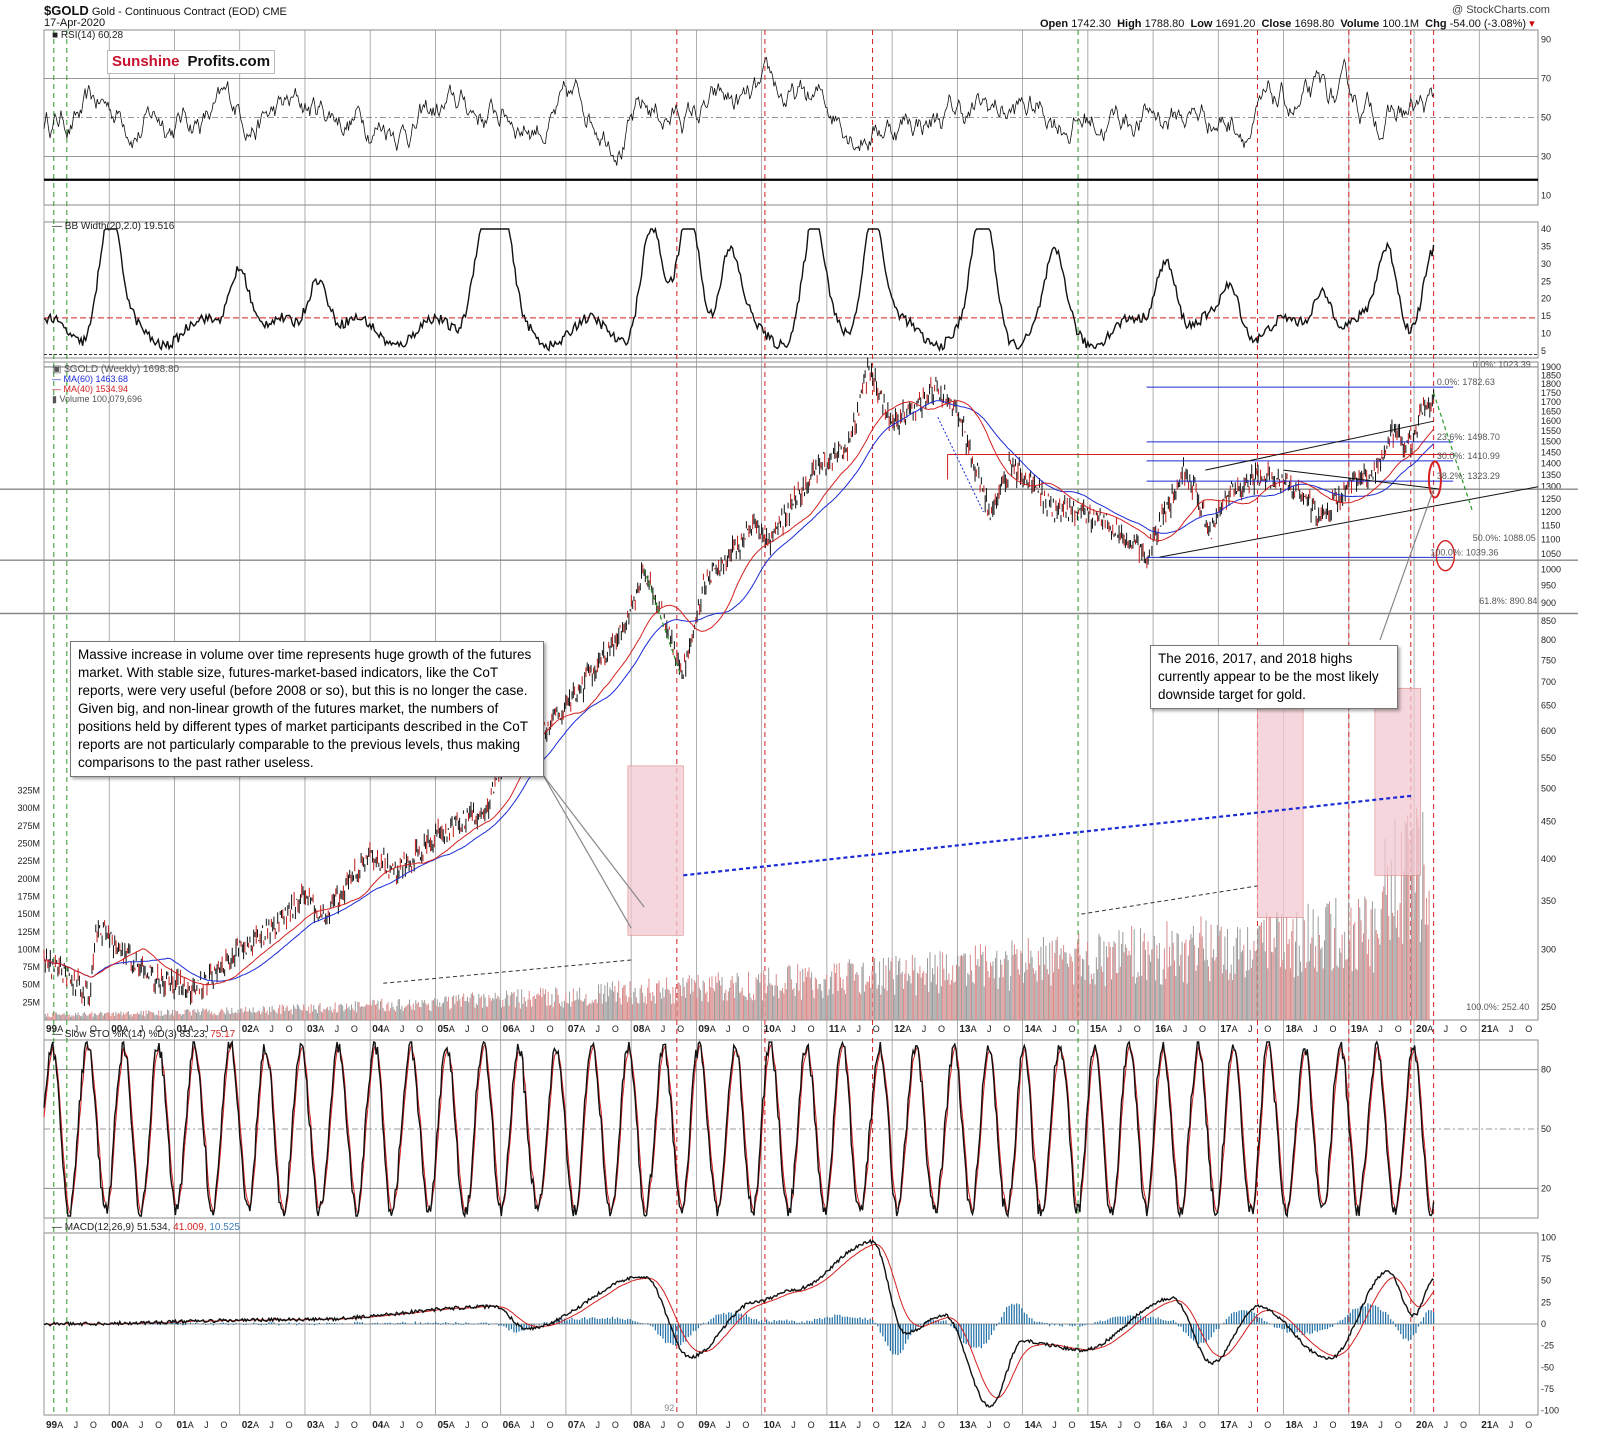 The width and height of the screenshot is (1615, 1430). What do you see at coordinates (274, 12) in the screenshot?
I see `exchange: CME` at bounding box center [274, 12].